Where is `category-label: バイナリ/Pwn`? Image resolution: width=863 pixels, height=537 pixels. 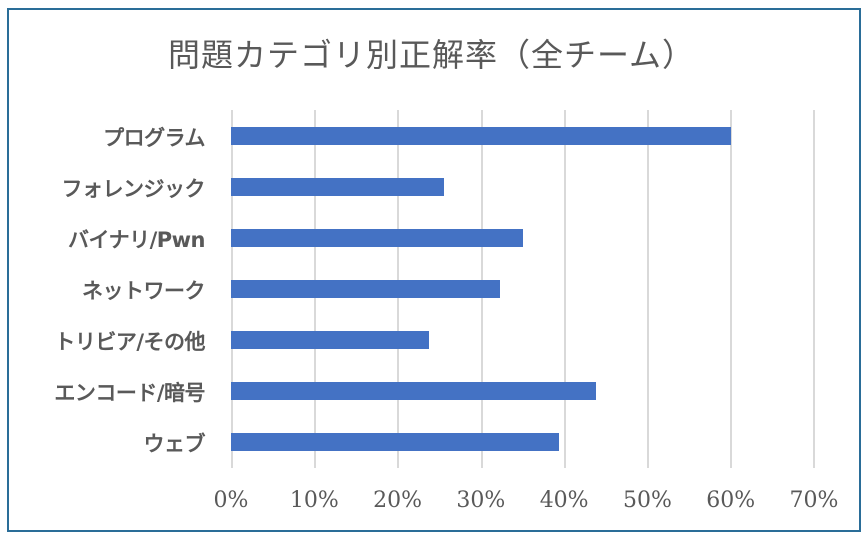 category-label: バイナリ/Pwn is located at coordinates (137, 240).